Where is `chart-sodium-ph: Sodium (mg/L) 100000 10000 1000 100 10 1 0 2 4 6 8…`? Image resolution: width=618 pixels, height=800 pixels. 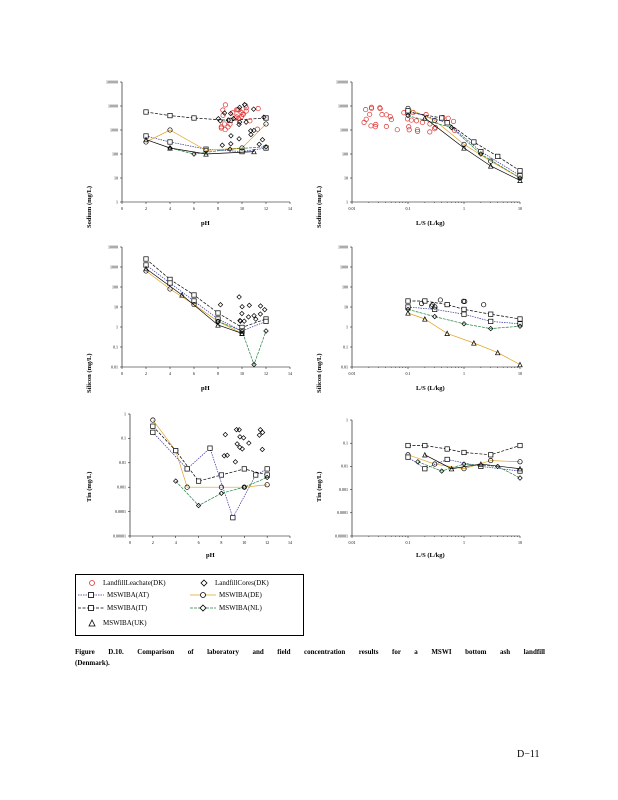 chart-sodium-ph: Sodium (mg/L) 100000 10000 1000 100 10 1 0 2 4 6 8… is located at coordinates (192, 153).